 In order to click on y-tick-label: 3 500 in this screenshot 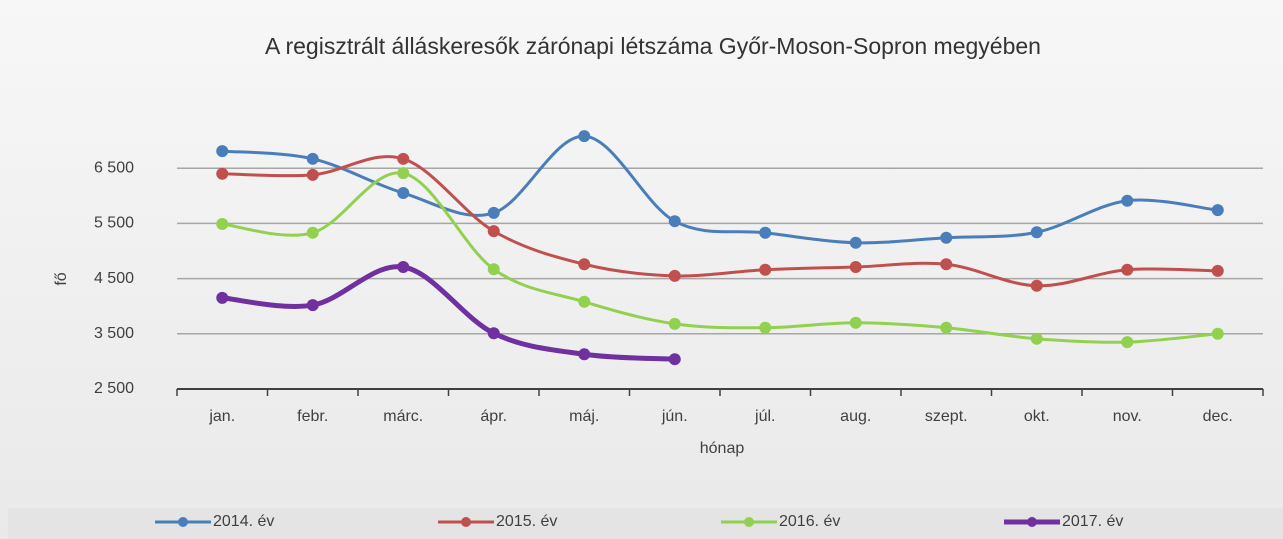, I will do `click(114, 333)`.